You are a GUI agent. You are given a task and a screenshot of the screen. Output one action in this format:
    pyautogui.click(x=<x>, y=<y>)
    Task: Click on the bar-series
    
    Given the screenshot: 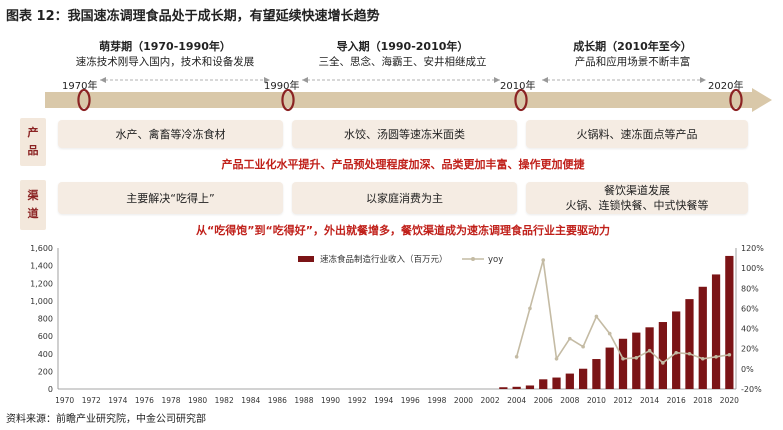 What is the action you would take?
    pyautogui.click(x=616, y=322)
    